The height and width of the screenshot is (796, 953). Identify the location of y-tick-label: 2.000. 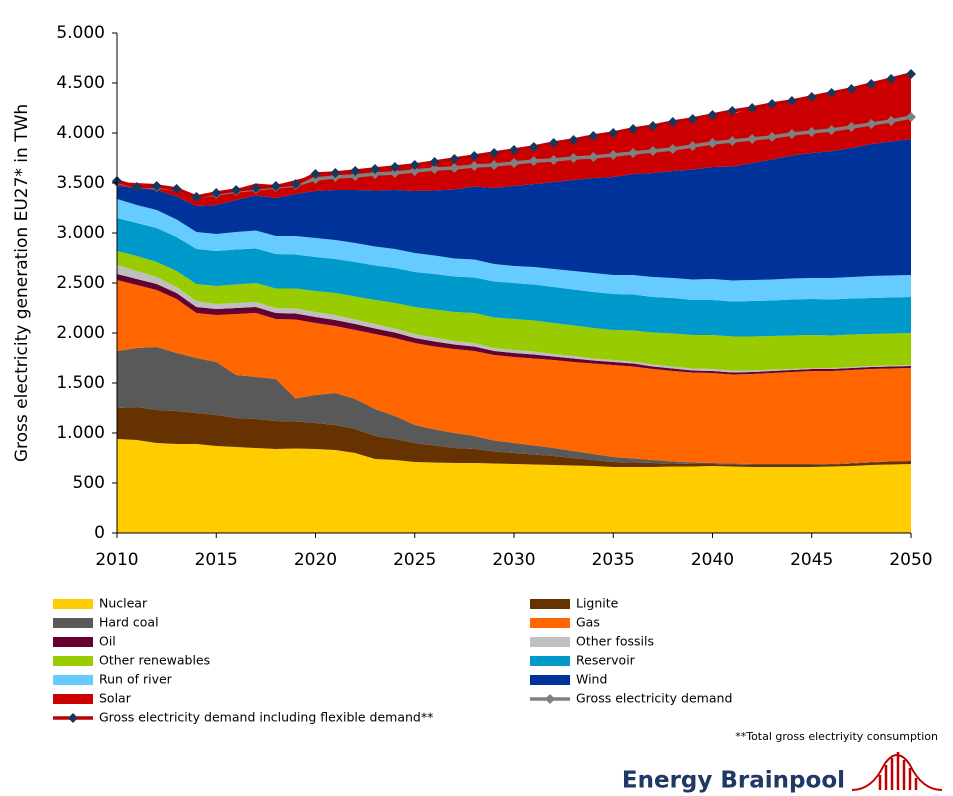
(80, 333).